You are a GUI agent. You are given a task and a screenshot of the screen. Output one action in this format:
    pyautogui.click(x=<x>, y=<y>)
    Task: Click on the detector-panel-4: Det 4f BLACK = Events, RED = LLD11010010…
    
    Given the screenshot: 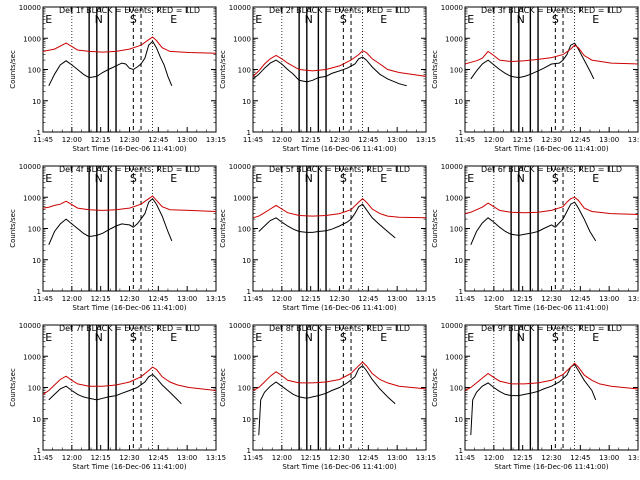 What is the action you would take?
    pyautogui.click(x=117, y=237)
    